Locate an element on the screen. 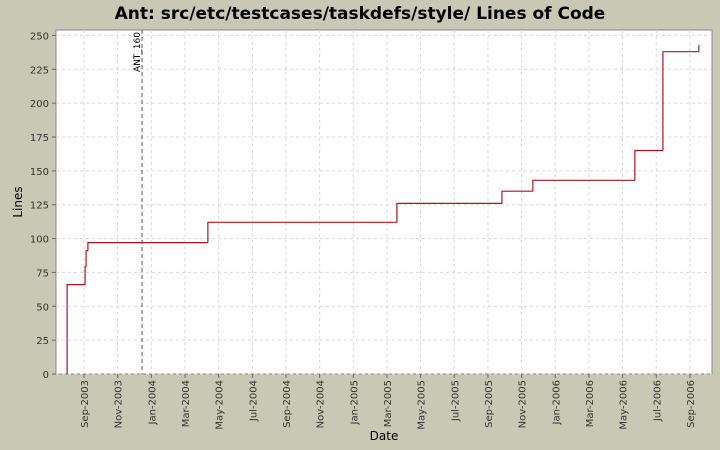 Image resolution: width=720 pixels, height=450 pixels. y-tick-label: 25 is located at coordinates (42, 341).